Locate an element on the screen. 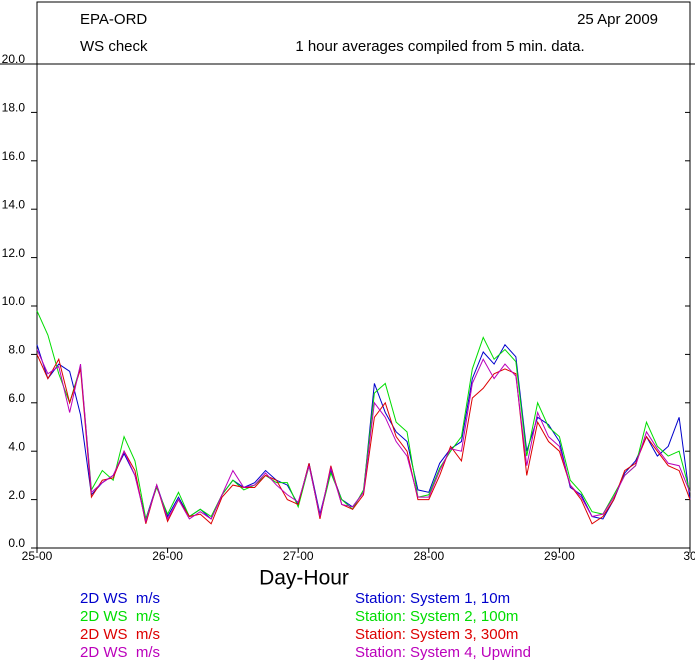  y-tick-label: 12.0 is located at coordinates (14, 253).